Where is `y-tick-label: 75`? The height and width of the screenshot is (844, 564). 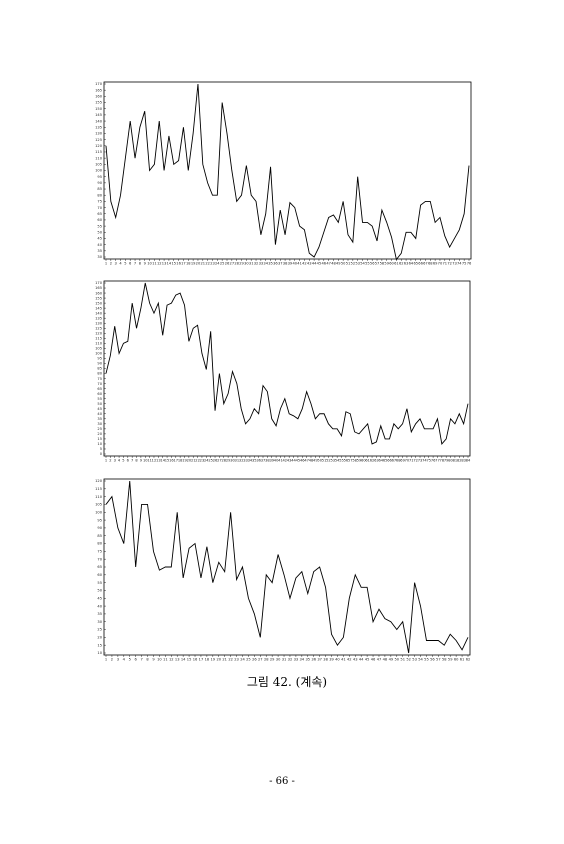
y-tick-label: 75 is located at coordinates (99, 202).